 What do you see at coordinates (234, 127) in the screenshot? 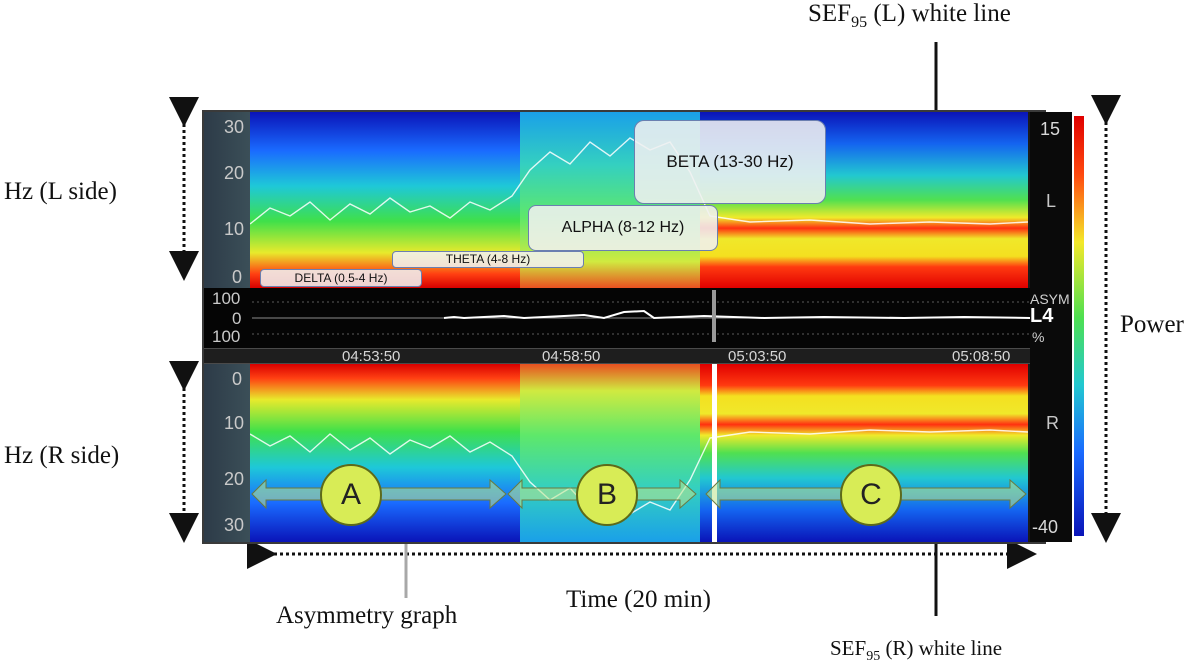
I see `left-tick-30: 30` at bounding box center [234, 127].